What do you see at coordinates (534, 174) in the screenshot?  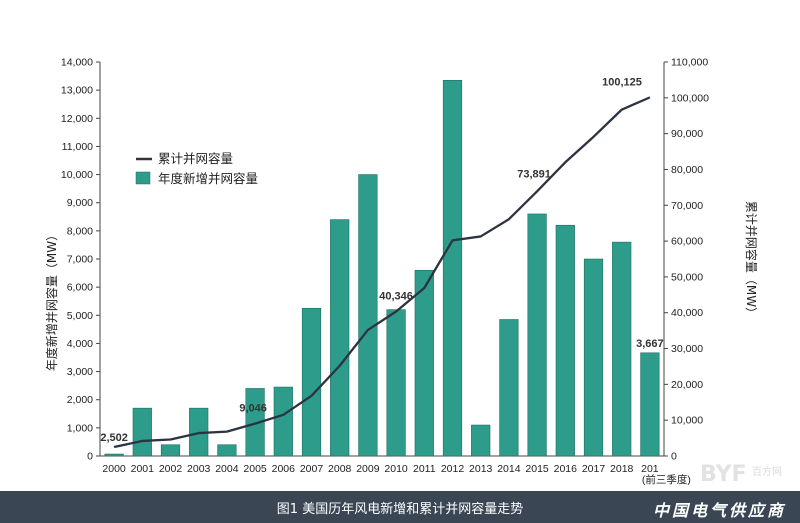 I see `data-label: 73,891` at bounding box center [534, 174].